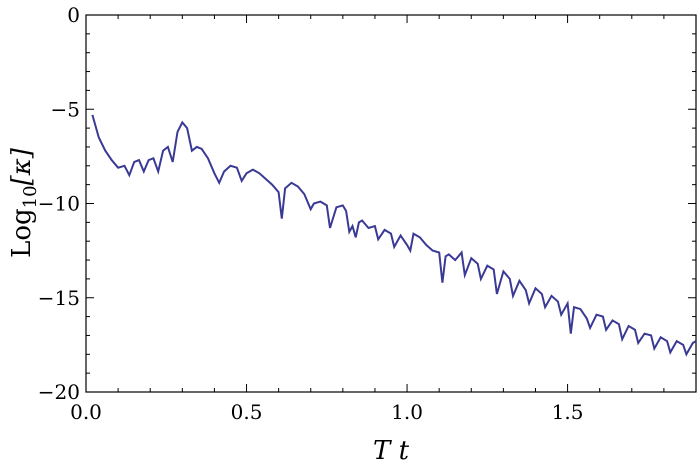 This screenshot has height=469, width=700. I want to click on x-tick-label: 0.5, so click(247, 412).